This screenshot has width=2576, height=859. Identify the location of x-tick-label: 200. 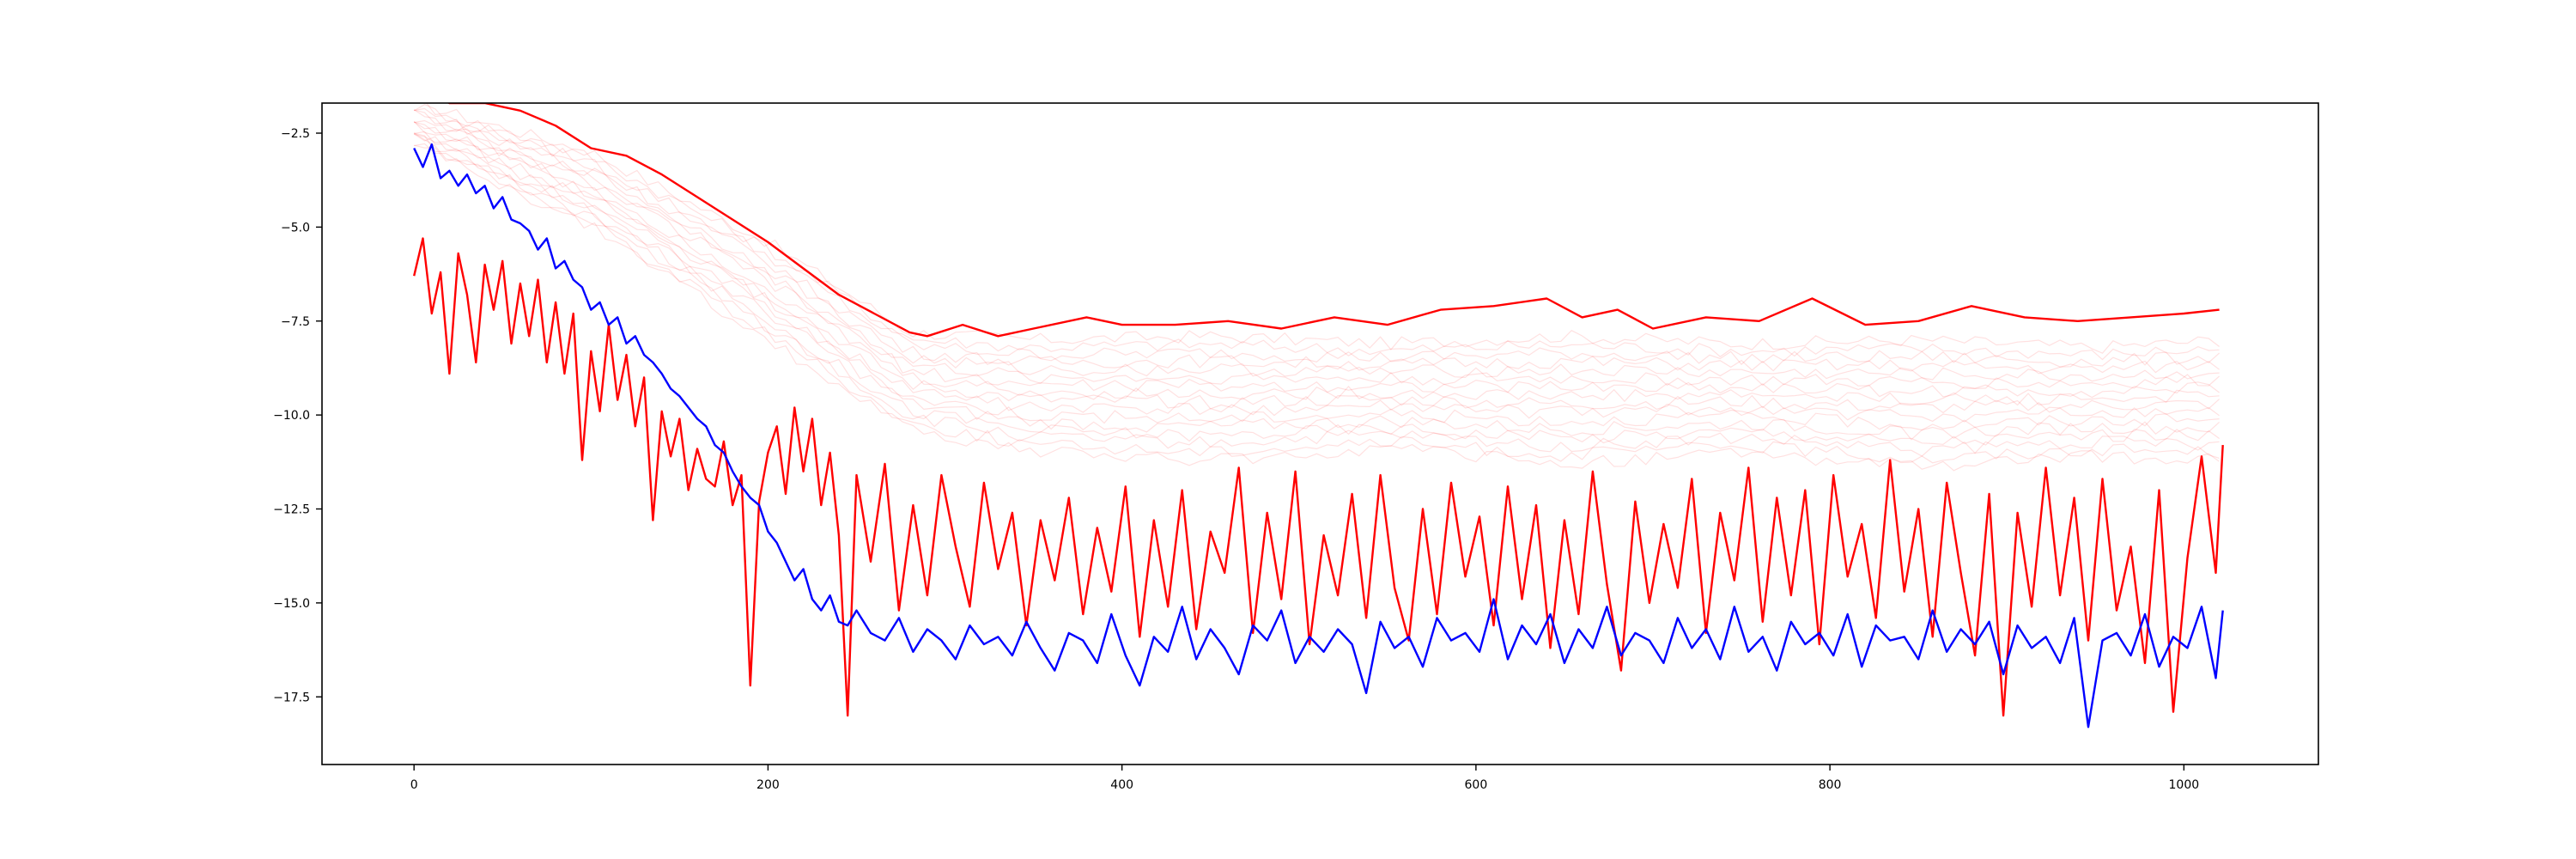
(768, 785).